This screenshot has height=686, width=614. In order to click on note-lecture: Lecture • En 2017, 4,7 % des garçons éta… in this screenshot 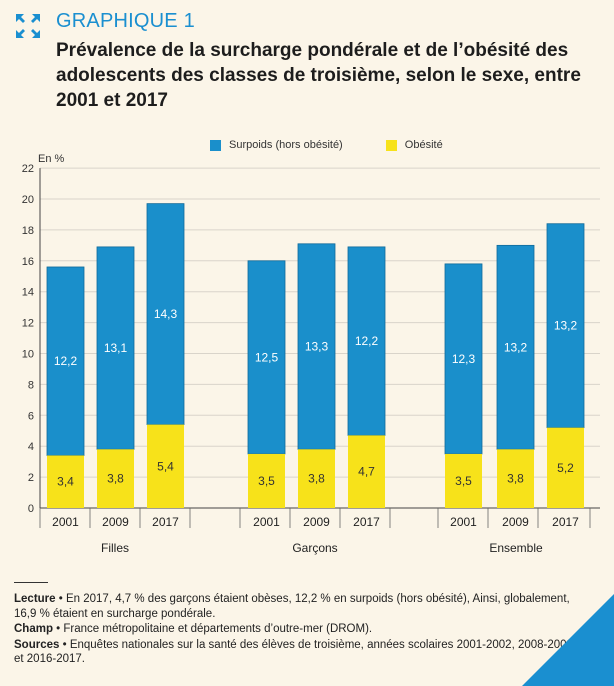, I will do `click(294, 606)`.